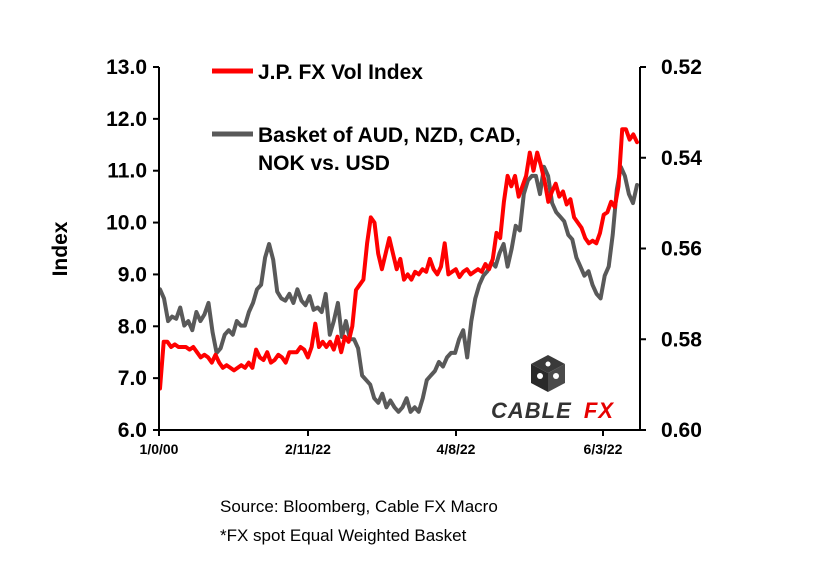 This screenshot has width=826, height=588. I want to click on left-tick-label: 11.0, so click(127, 171).